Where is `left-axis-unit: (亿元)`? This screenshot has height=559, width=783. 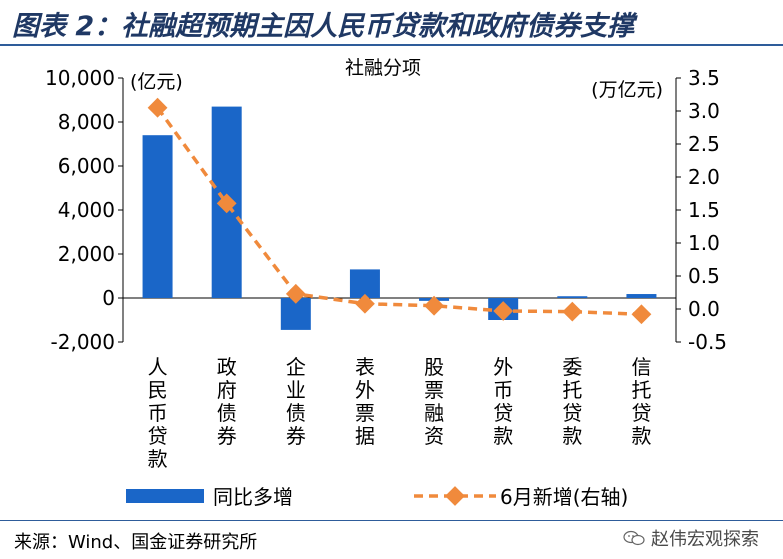 left-axis-unit: (亿元) is located at coordinates (156, 82).